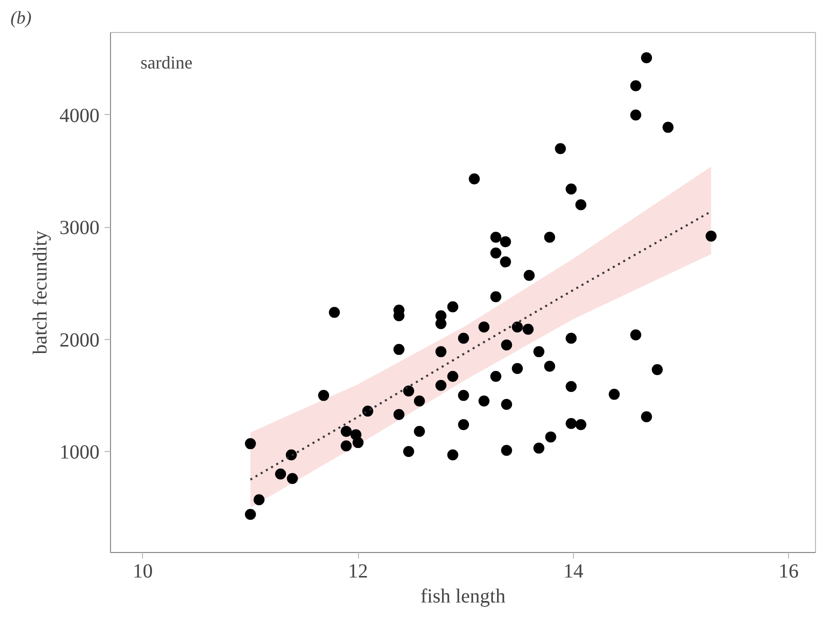 This screenshot has height=621, width=830. Describe the element at coordinates (80, 453) in the screenshot. I see `y-tick-label: 1000` at that location.